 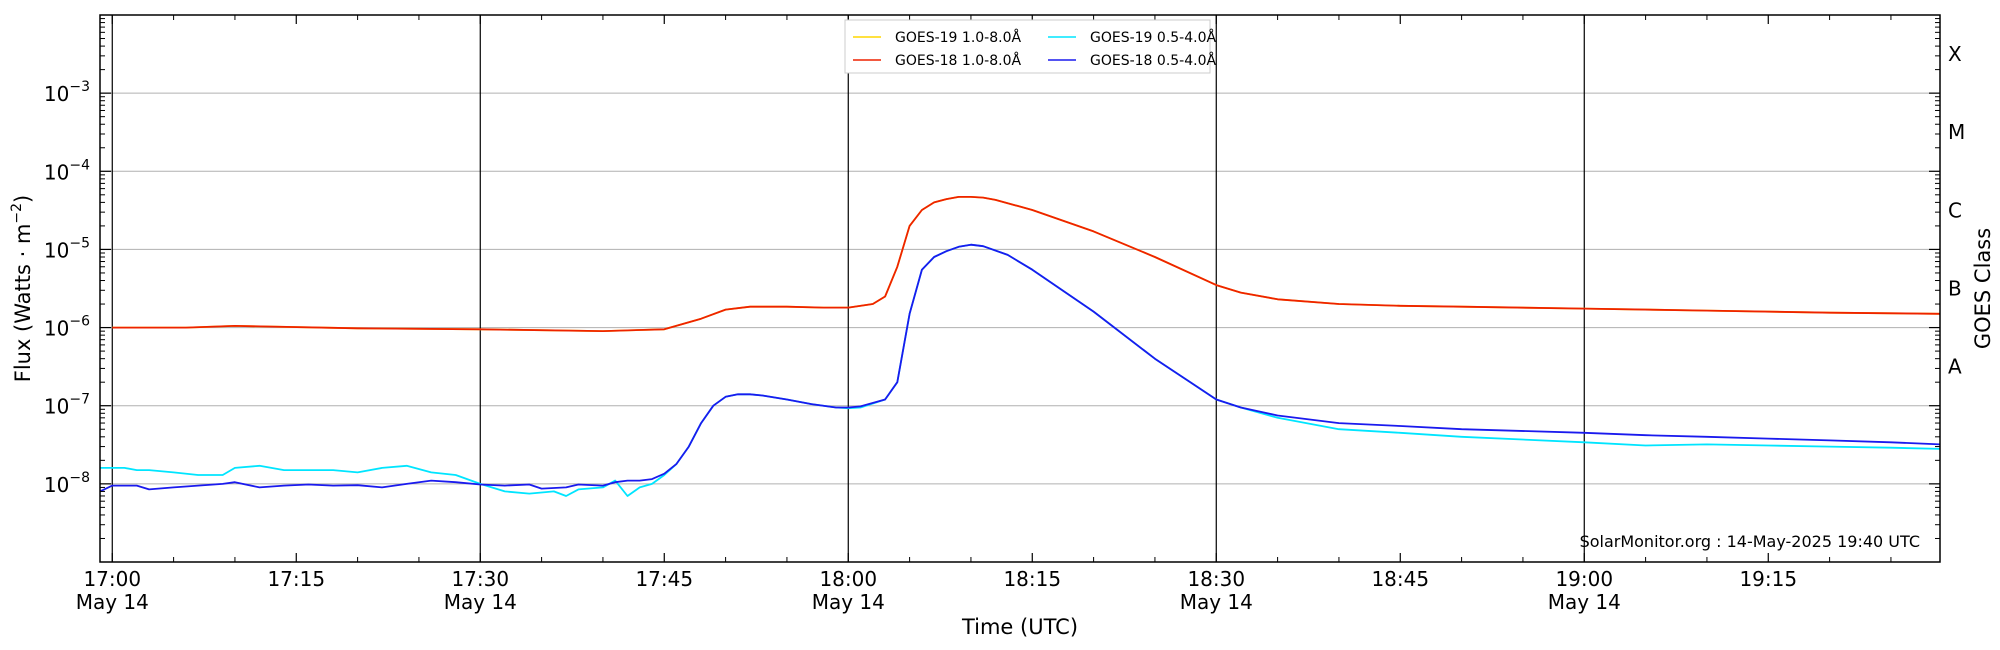 I want to click on y-axis-title-text: Flux (Watts · m, so click(x=23, y=303).